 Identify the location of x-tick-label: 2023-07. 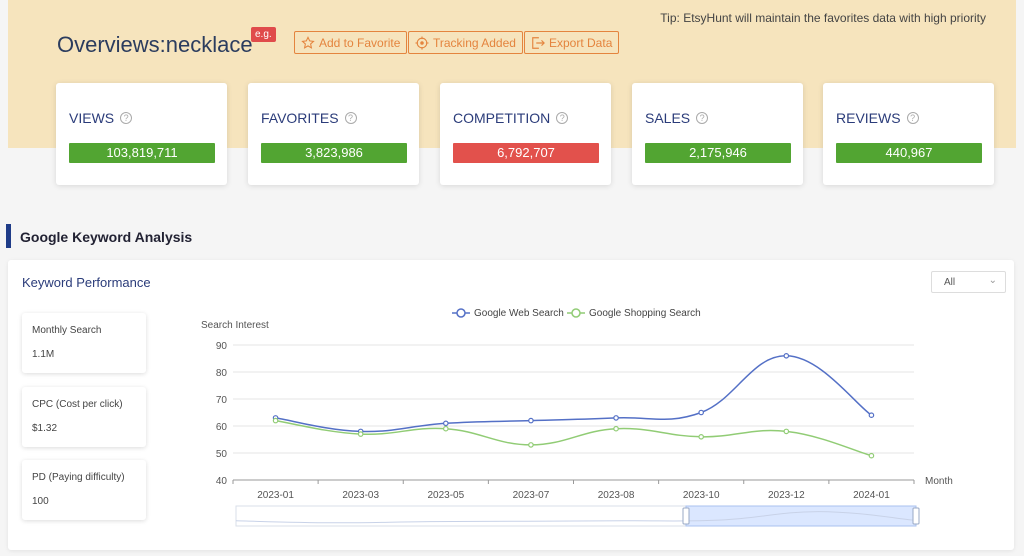
(531, 495).